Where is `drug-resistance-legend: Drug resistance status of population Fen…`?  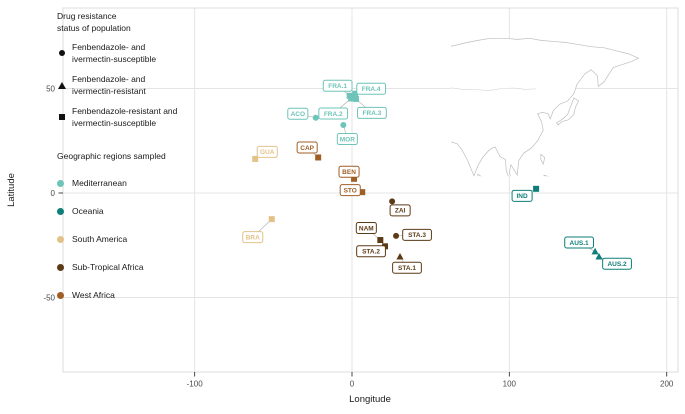
drug-resistance-legend: Drug resistance status of population Fen… is located at coordinates (127, 73).